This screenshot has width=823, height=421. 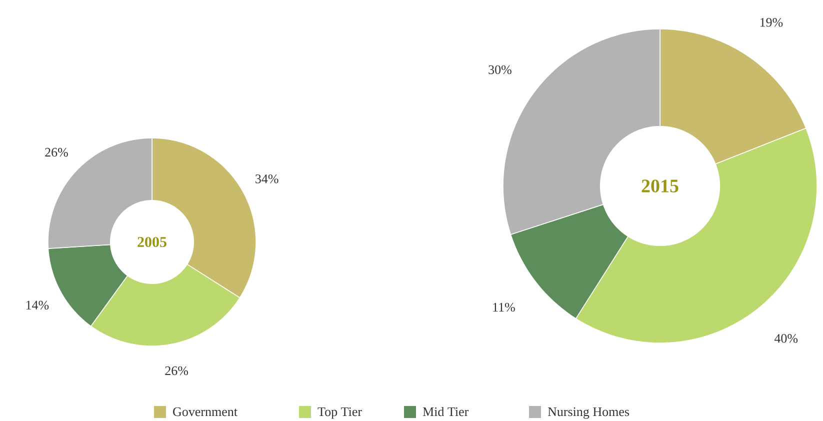 What do you see at coordinates (152, 242) in the screenshot?
I see `text: 2005` at bounding box center [152, 242].